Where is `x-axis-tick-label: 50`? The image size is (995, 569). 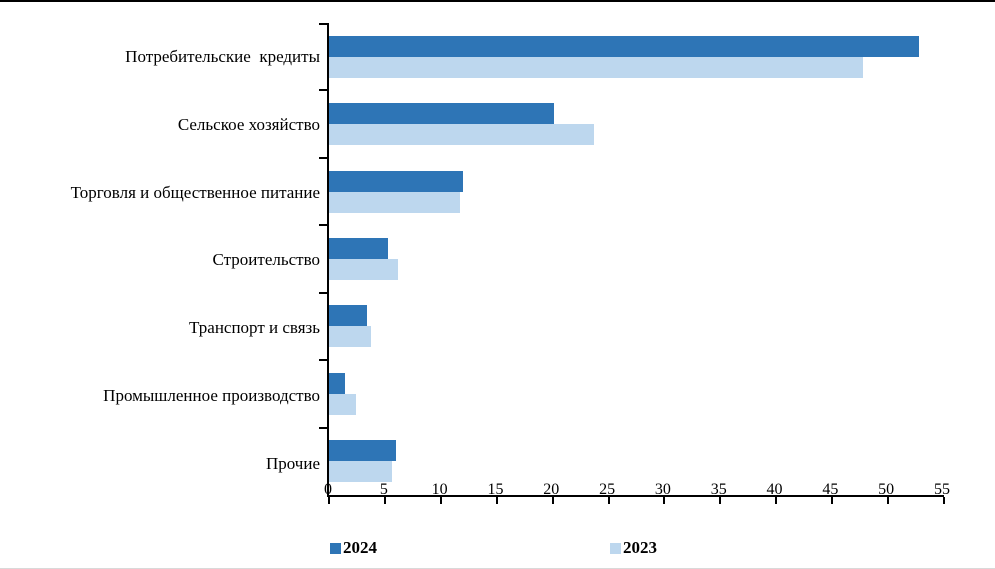 x-axis-tick-label: 50 is located at coordinates (886, 489).